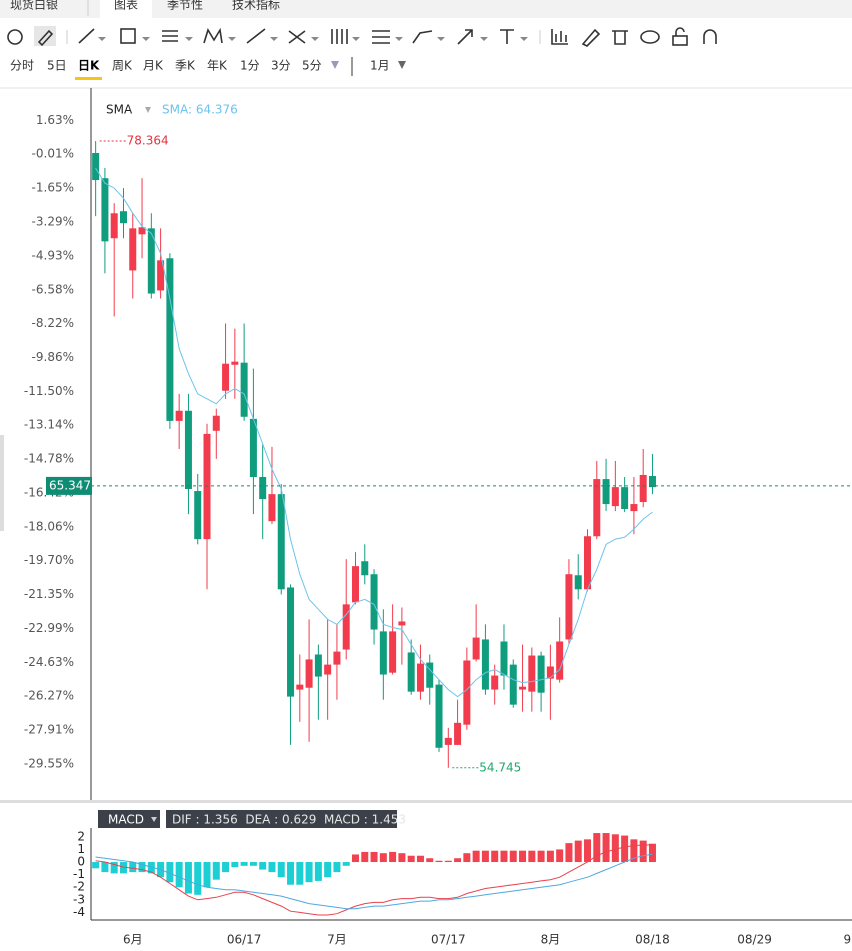 The width and height of the screenshot is (852, 951). What do you see at coordinates (380, 66) in the screenshot?
I see `range: 1月` at bounding box center [380, 66].